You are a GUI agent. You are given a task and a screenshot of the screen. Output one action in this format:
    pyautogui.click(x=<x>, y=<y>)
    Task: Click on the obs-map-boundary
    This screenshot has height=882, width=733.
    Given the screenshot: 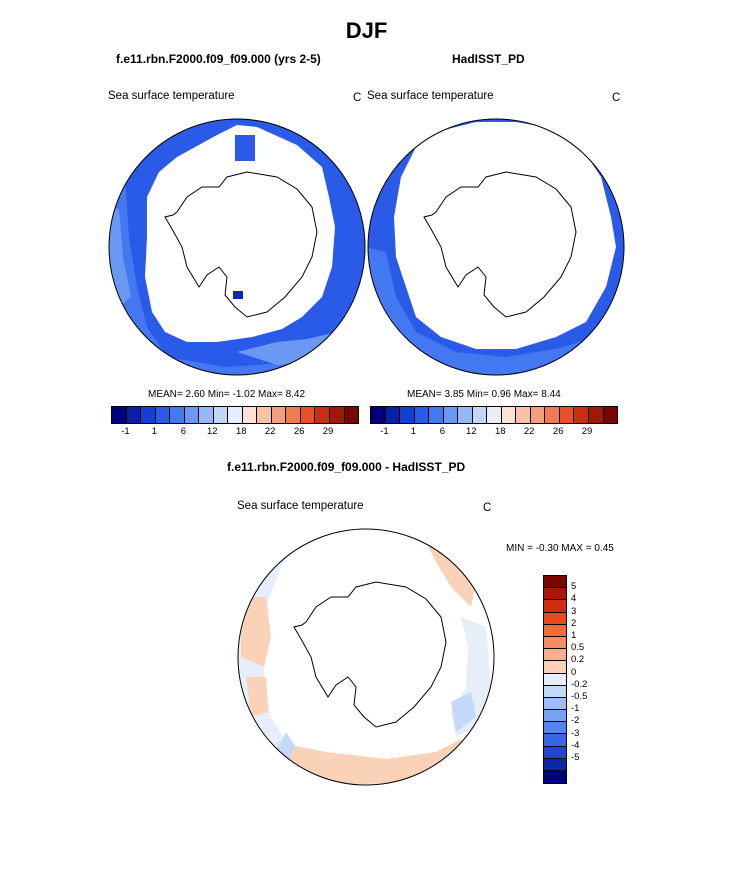 What is the action you would take?
    pyautogui.click(x=496, y=247)
    